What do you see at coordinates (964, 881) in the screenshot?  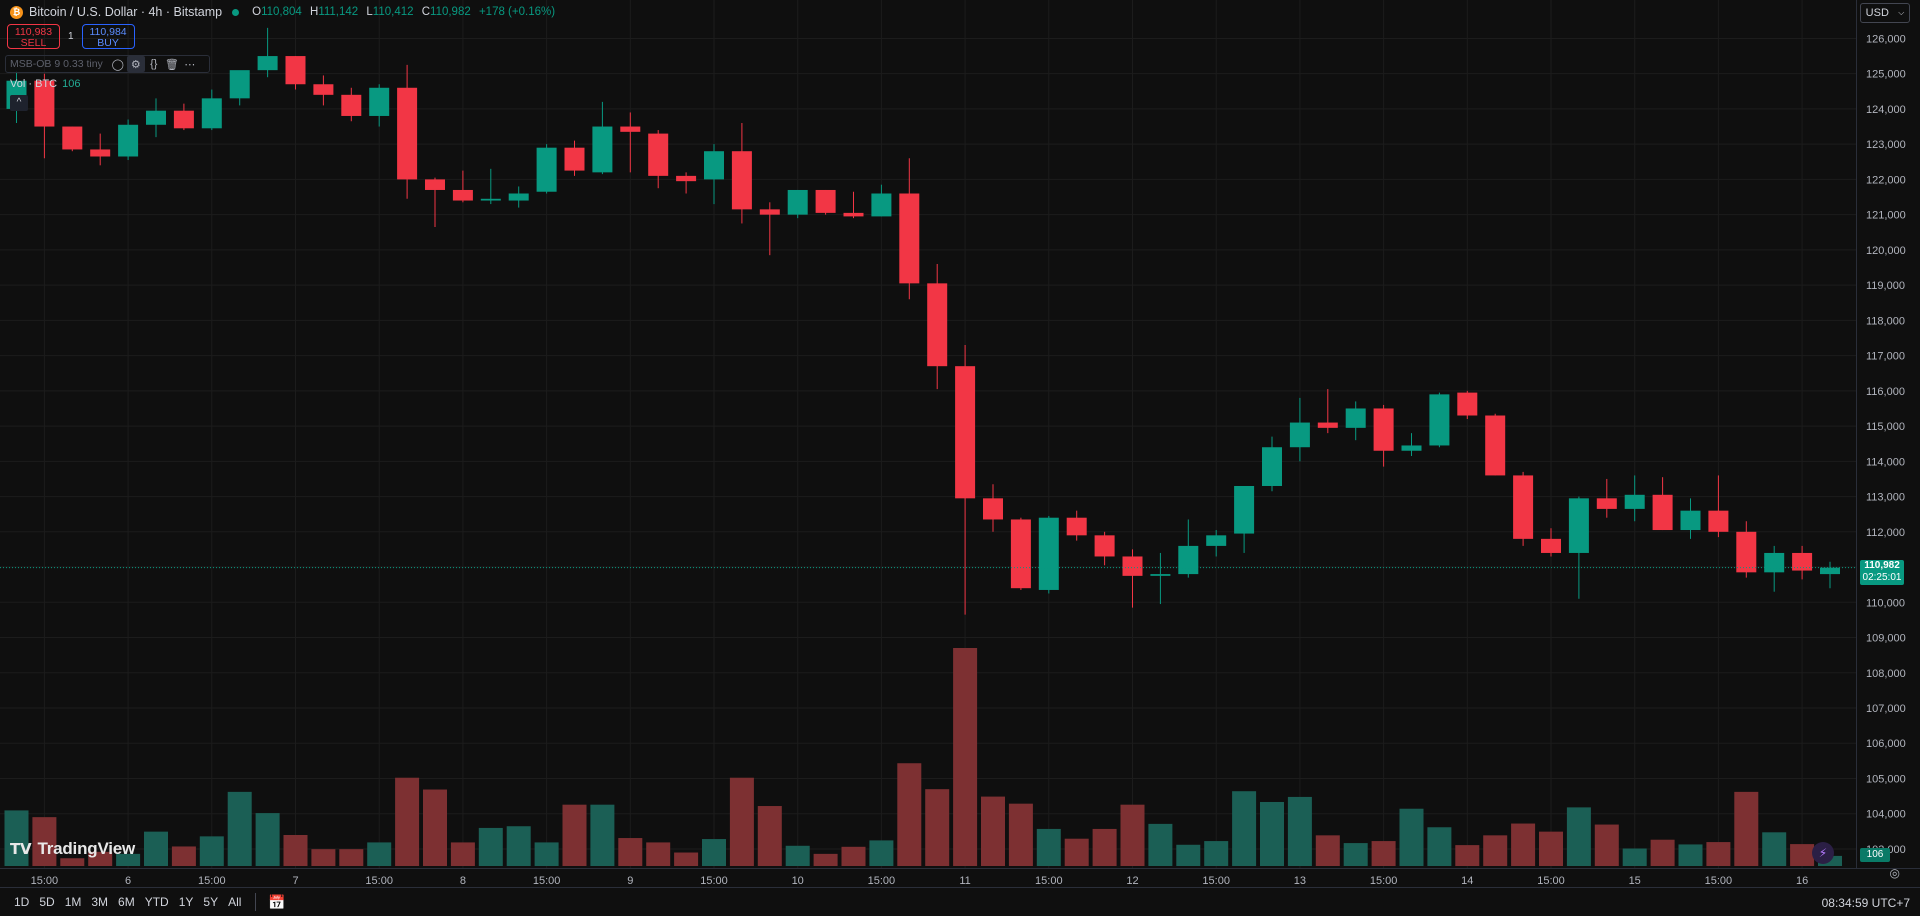 I see `time-tick-label: 11` at bounding box center [964, 881].